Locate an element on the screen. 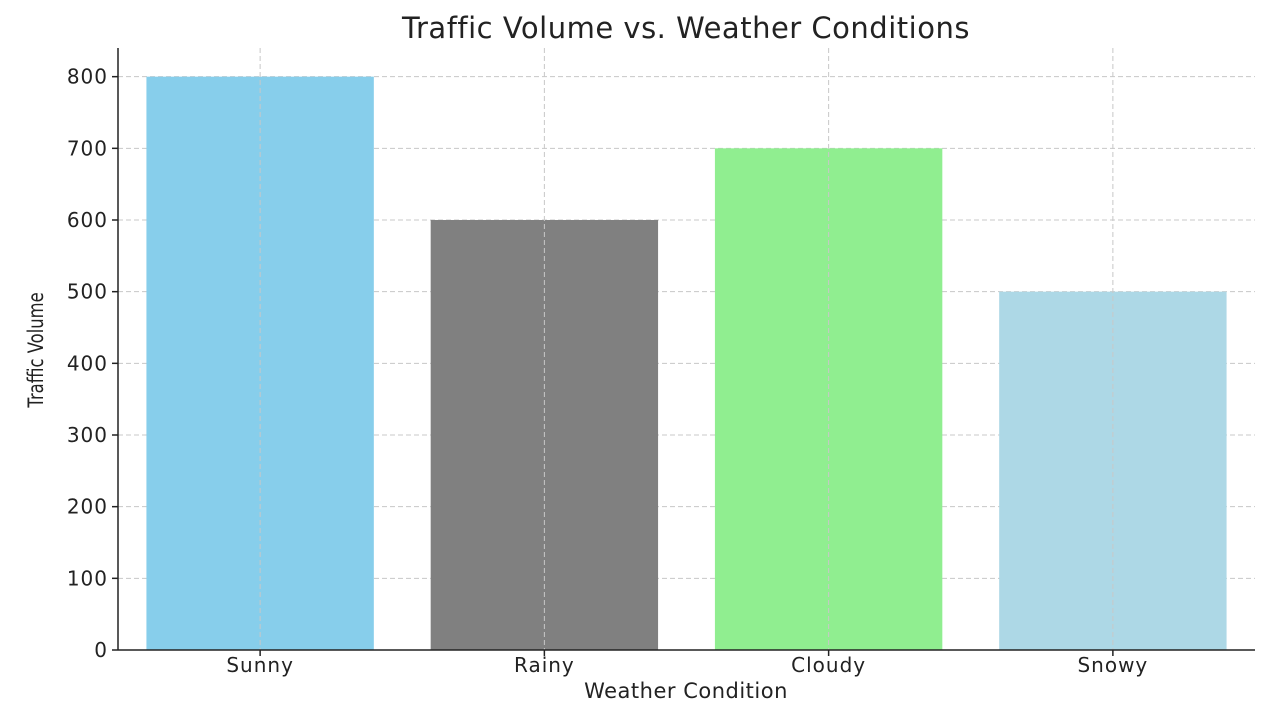 The image size is (1279, 720). y-tick-label: 0 is located at coordinates (101, 650).